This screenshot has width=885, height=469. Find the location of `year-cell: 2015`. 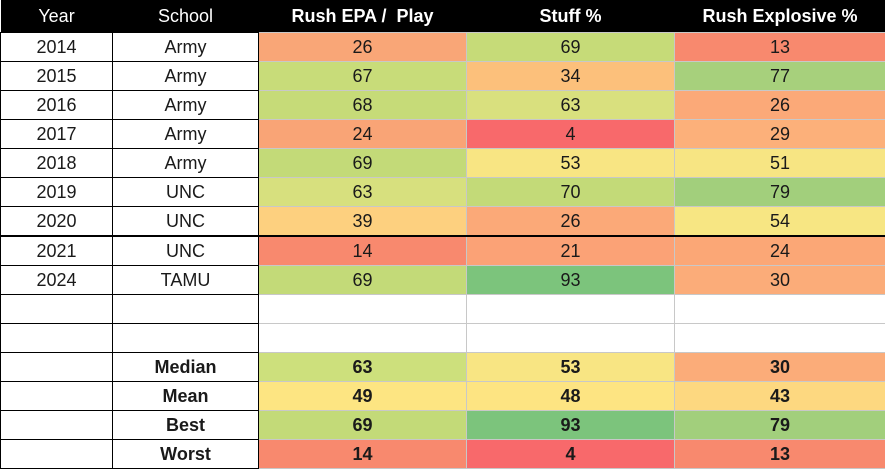

year-cell: 2015 is located at coordinates (57, 76).